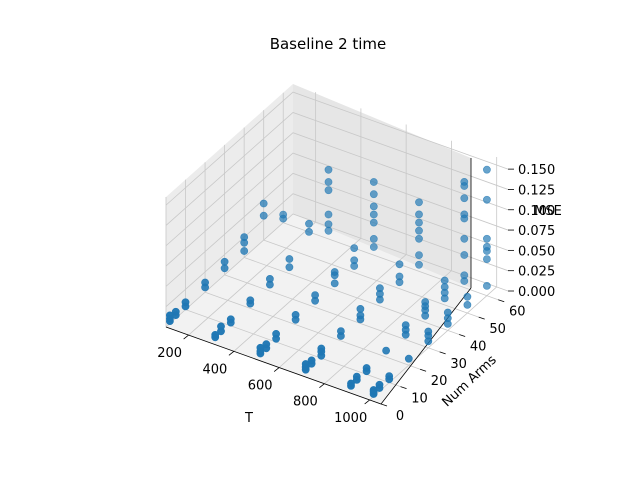  I want to click on z-tick-label: 0.000, so click(536, 292).